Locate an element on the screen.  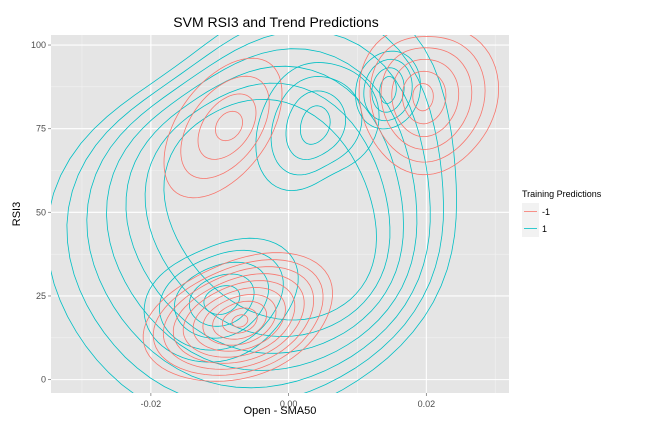
y-tick-label: 0 is located at coordinates (43, 380).